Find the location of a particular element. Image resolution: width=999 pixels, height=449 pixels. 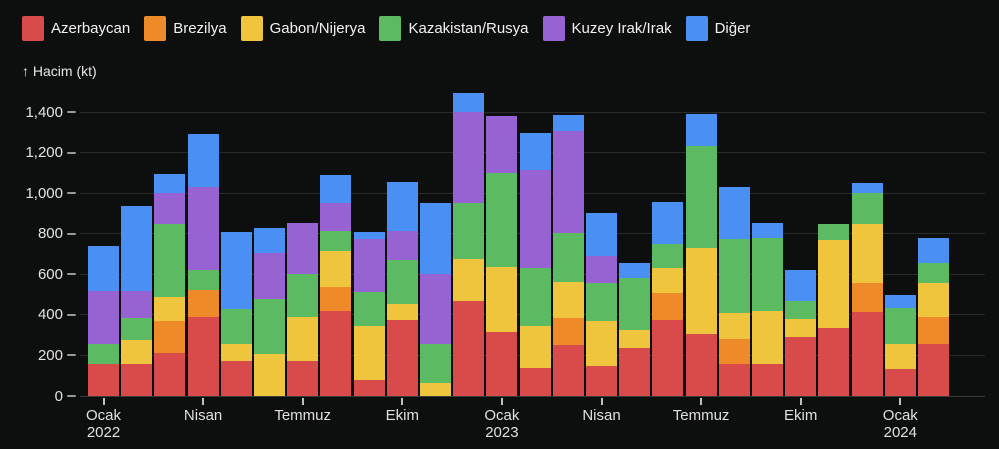

legend-item-kazakistan-rusya: Kazakistan/Rusya is located at coordinates (454, 28).